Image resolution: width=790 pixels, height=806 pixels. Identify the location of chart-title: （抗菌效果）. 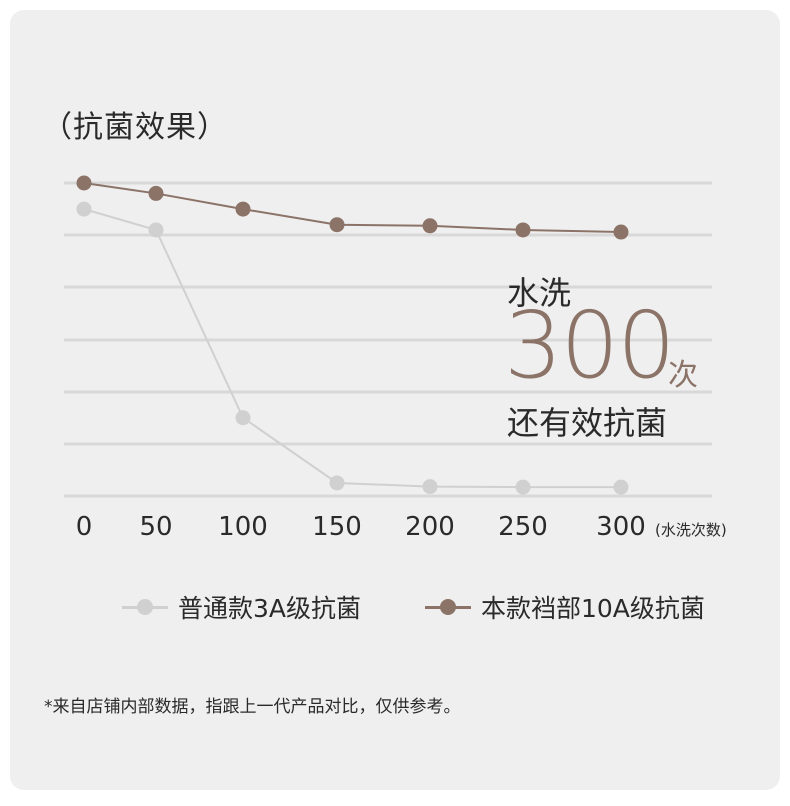
(135, 127).